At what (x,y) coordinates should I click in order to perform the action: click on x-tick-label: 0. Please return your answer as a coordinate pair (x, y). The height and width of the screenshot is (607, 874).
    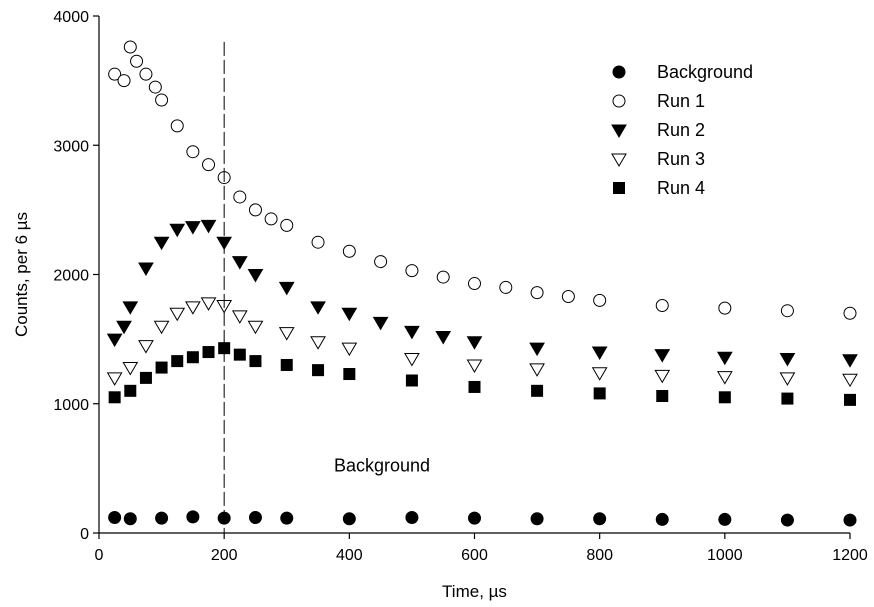
    Looking at the image, I should click on (99, 555).